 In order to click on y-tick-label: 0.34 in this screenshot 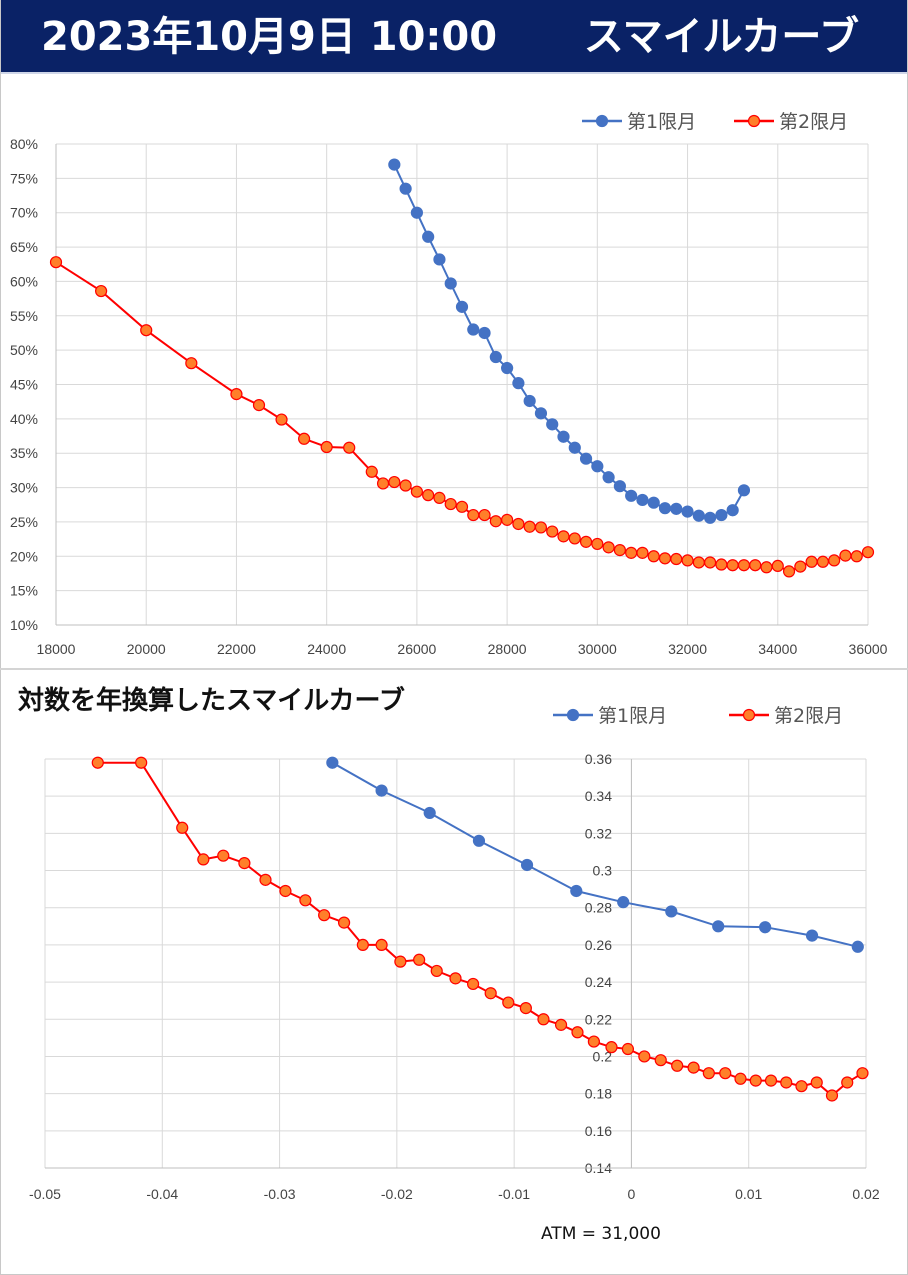, I will do `click(598, 796)`.